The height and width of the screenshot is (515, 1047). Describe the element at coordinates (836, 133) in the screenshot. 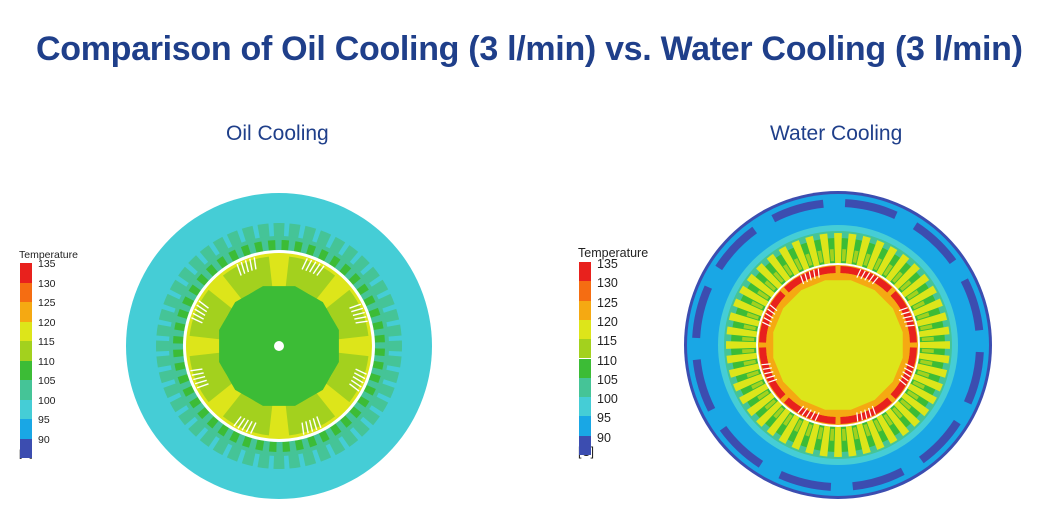

I see `water-cooling-title: Water Cooling` at that location.